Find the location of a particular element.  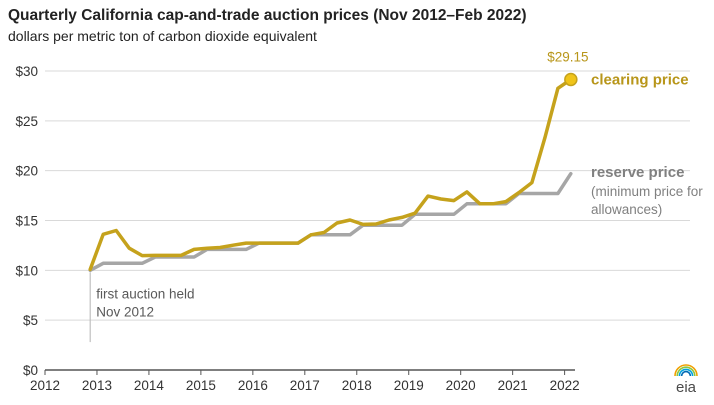

y-tick-label: $0 is located at coordinates (30, 370).